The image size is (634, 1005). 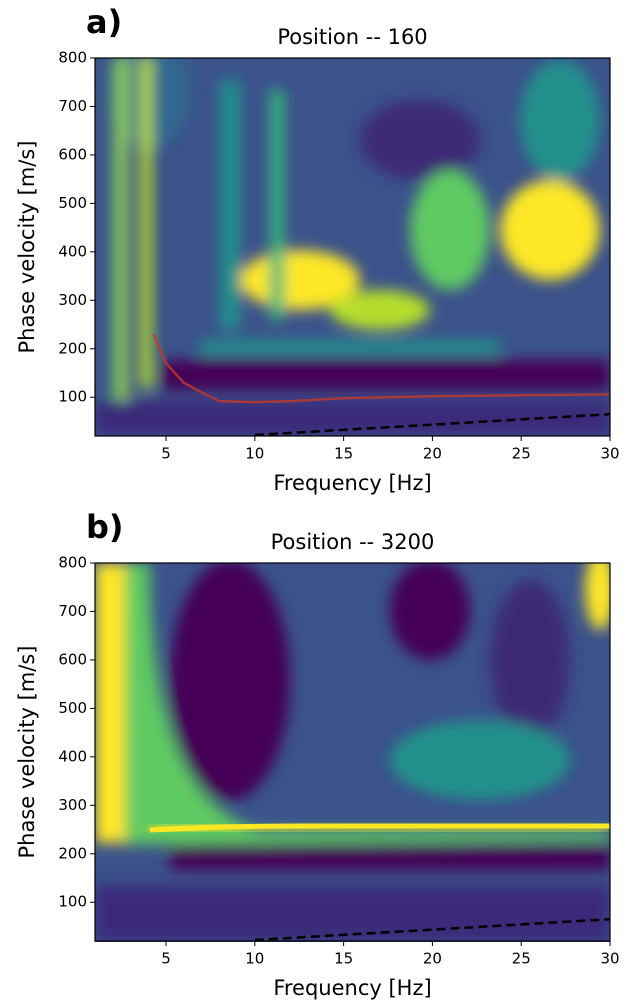 What do you see at coordinates (104, 22) in the screenshot?
I see `panel-label: a)` at bounding box center [104, 22].